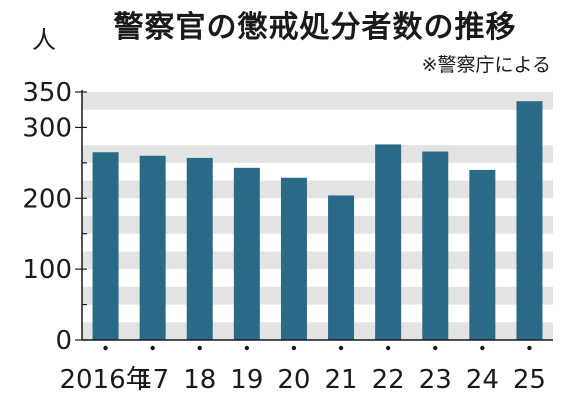  What do you see at coordinates (341, 380) in the screenshot?
I see `x-tick-label: 21` at bounding box center [341, 380].